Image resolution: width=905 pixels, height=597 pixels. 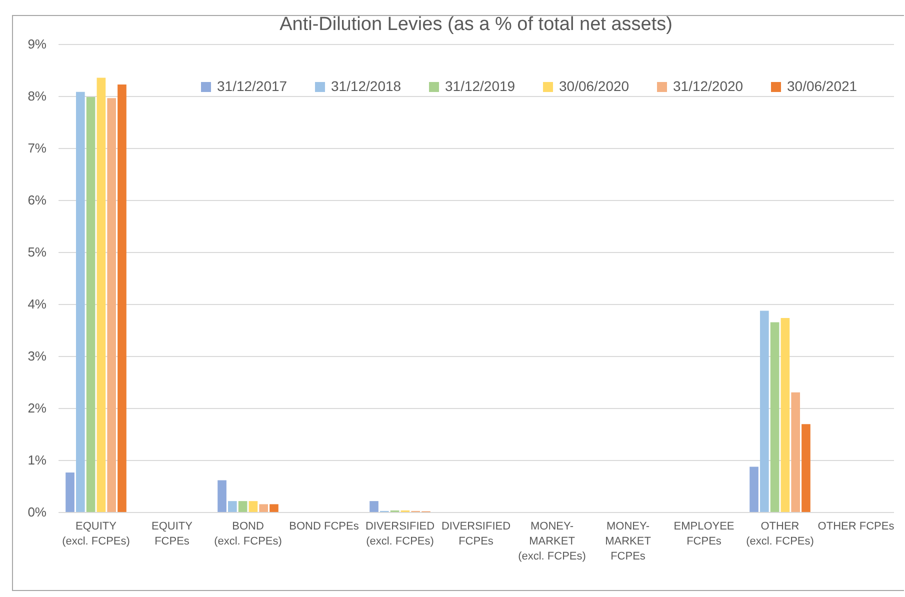 What do you see at coordinates (37, 44) in the screenshot?
I see `y-tick-label: 9%` at bounding box center [37, 44].